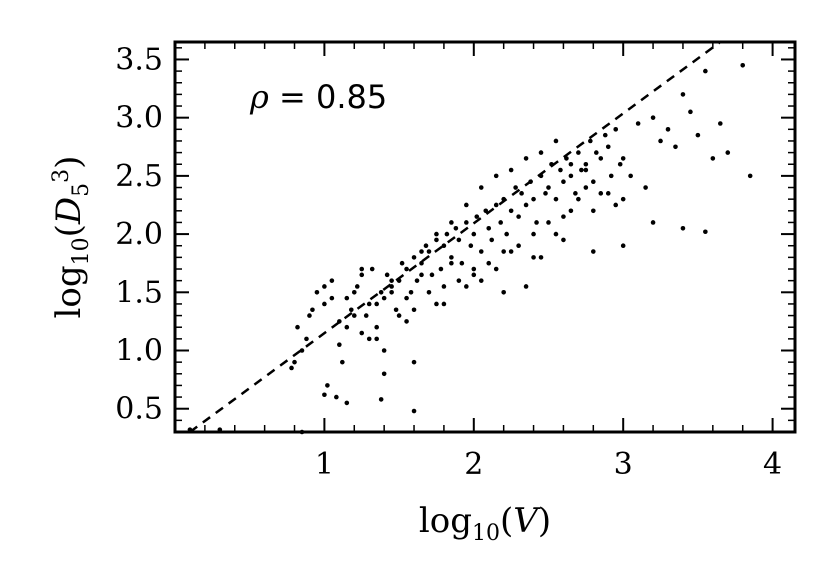 The image size is (830, 561). What do you see at coordinates (139, 59) in the screenshot?
I see `y-tick-label: 3.5` at bounding box center [139, 59].